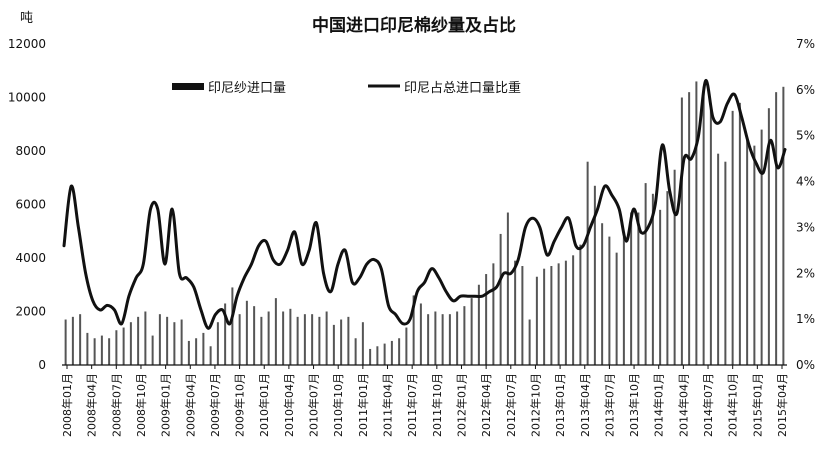 This screenshot has width=827, height=464. I want to click on left-tick-label: 10000, so click(27, 98).